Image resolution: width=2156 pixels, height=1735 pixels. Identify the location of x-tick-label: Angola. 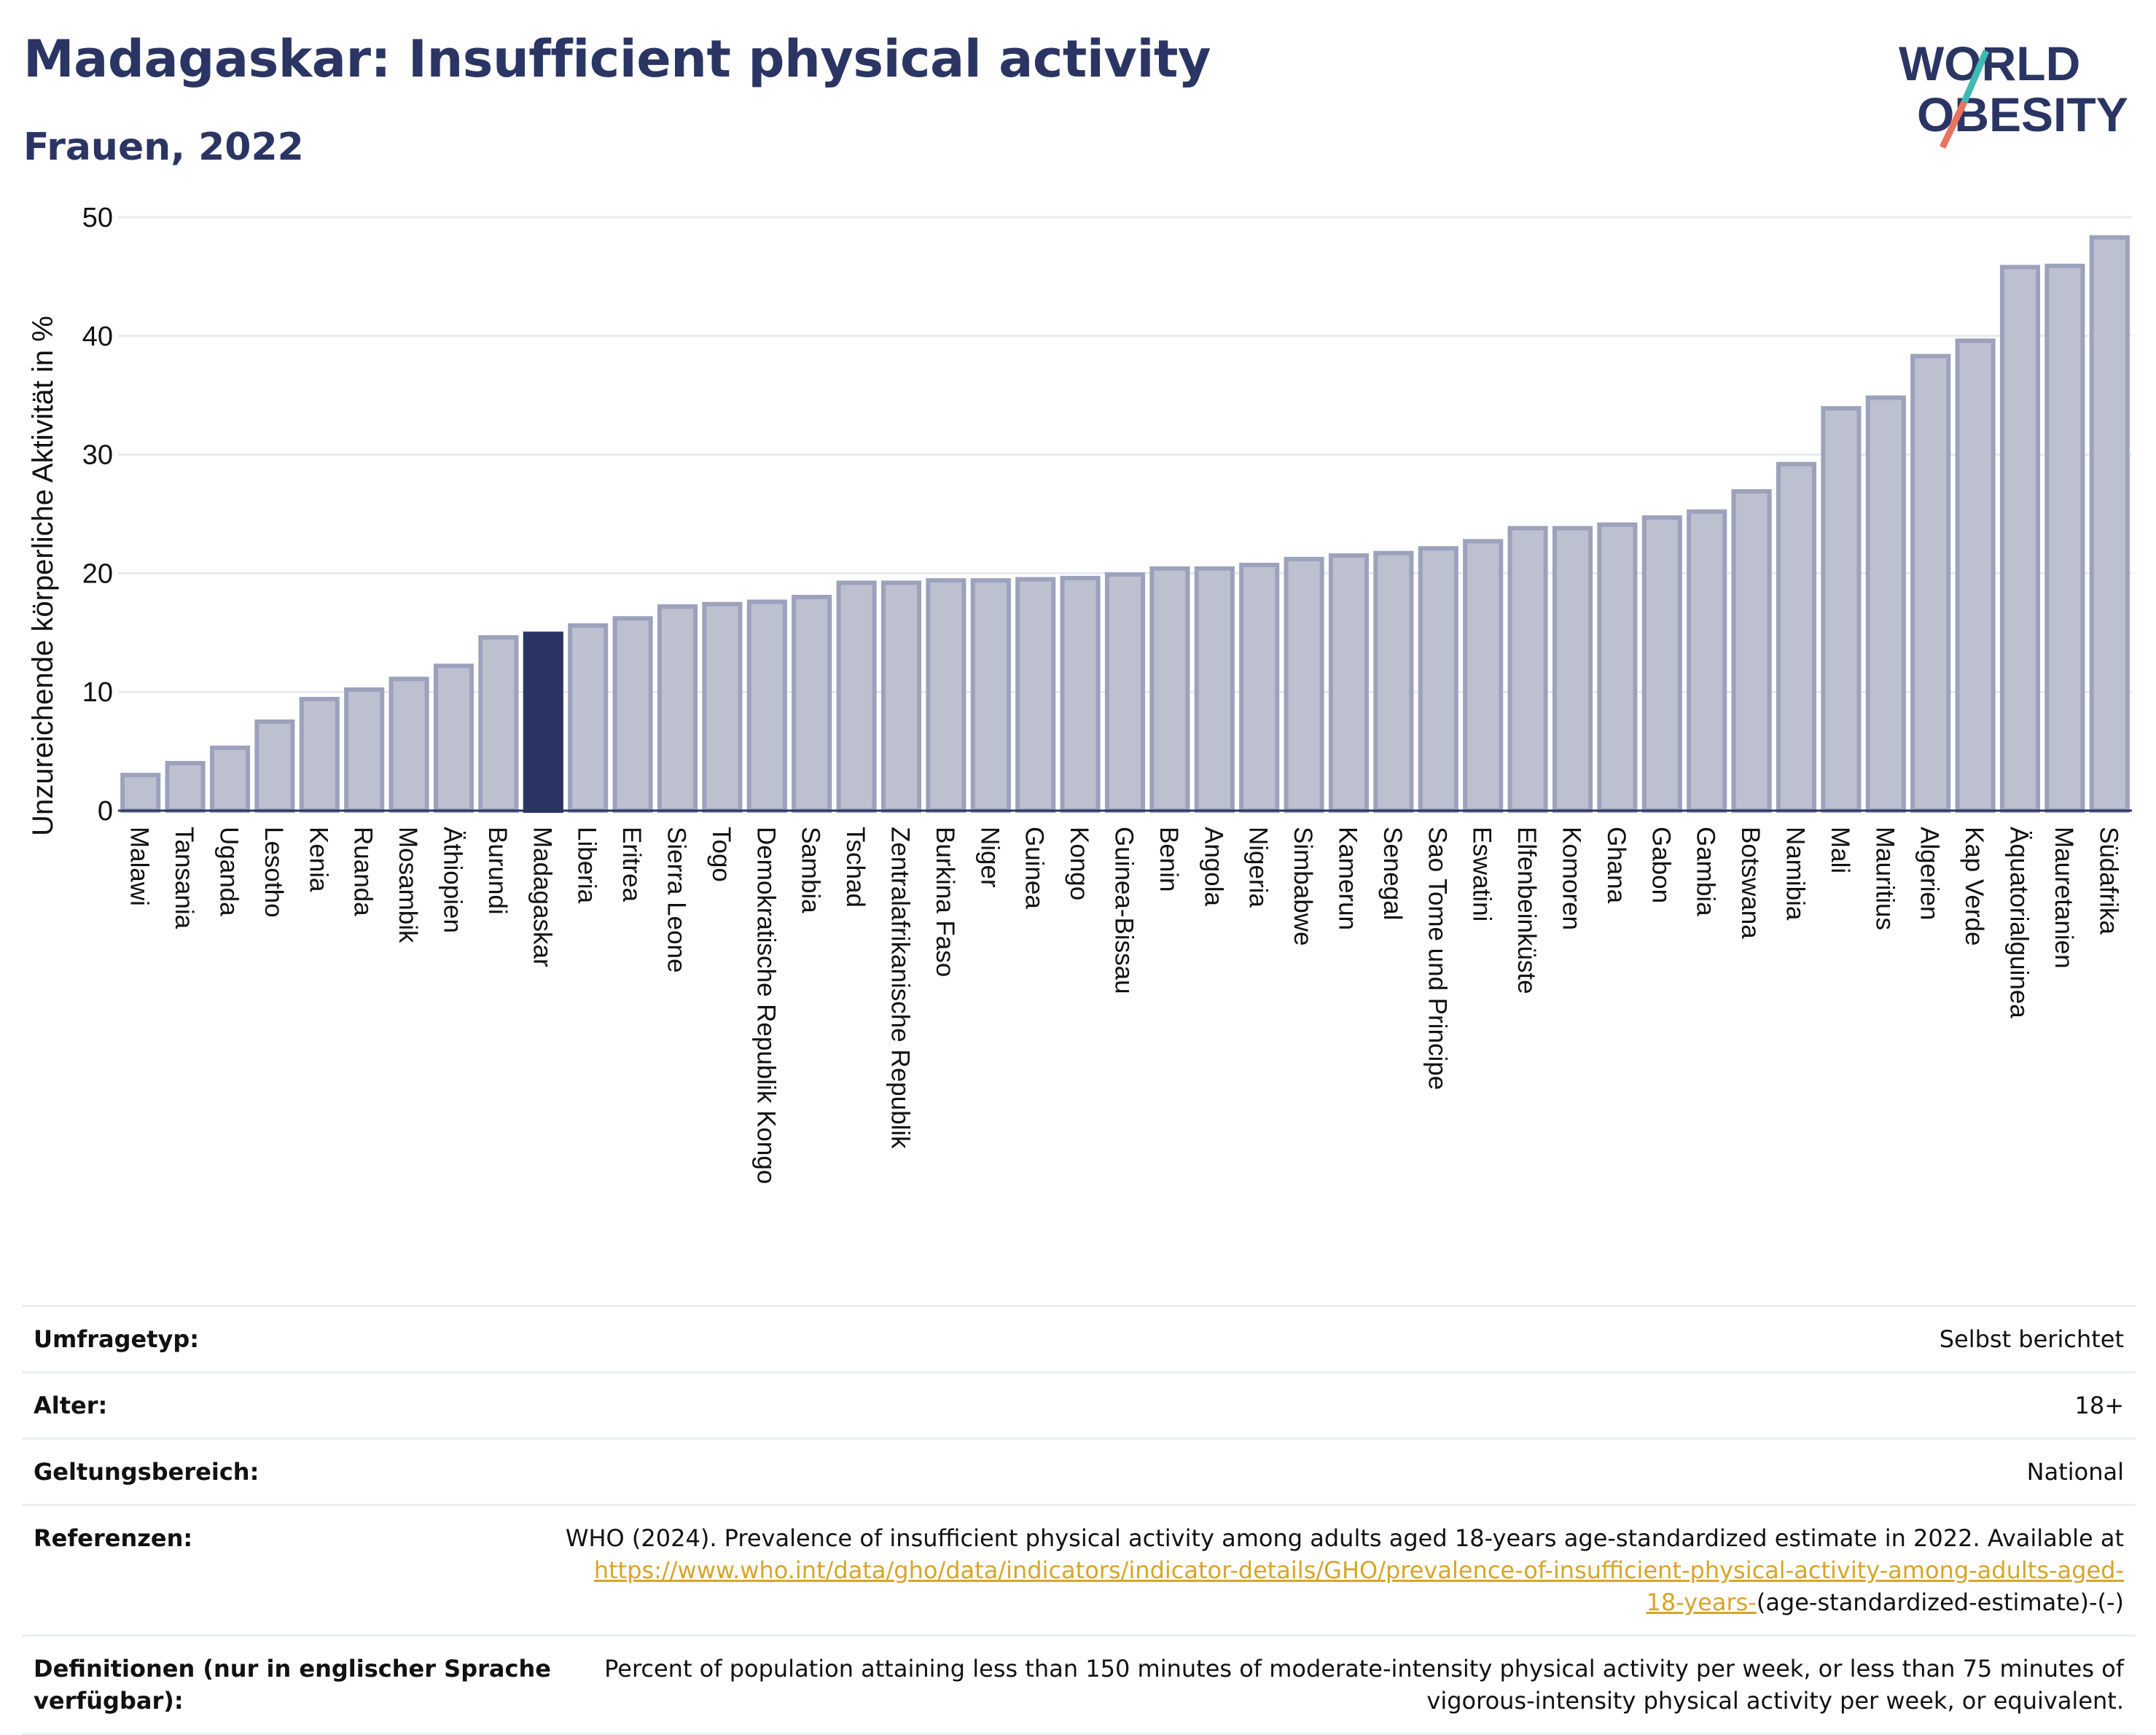
(1213, 867).